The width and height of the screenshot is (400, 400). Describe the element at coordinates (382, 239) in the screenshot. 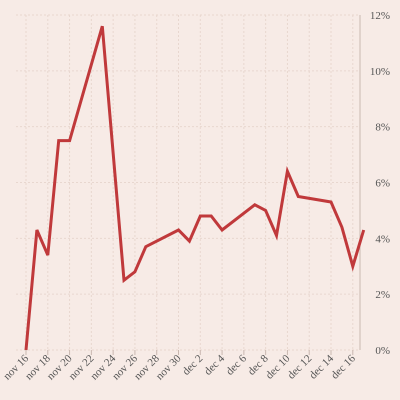

I see `y-tick-label: 4%` at that location.